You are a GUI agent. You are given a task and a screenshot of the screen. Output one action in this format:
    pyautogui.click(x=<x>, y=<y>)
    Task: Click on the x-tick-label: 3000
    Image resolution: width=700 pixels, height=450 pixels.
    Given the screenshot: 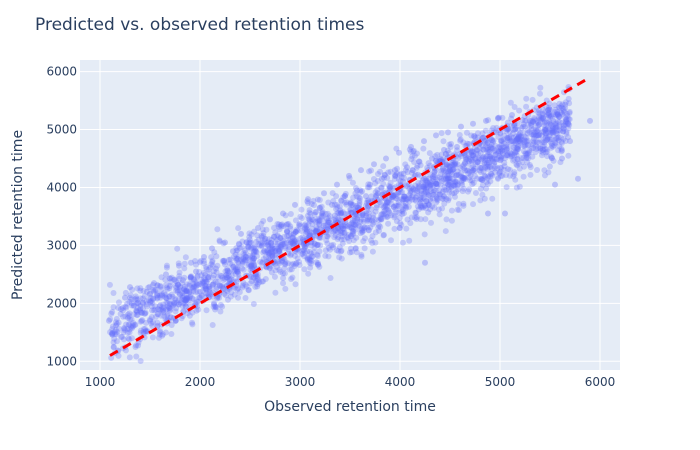 What is the action you would take?
    pyautogui.click(x=300, y=382)
    